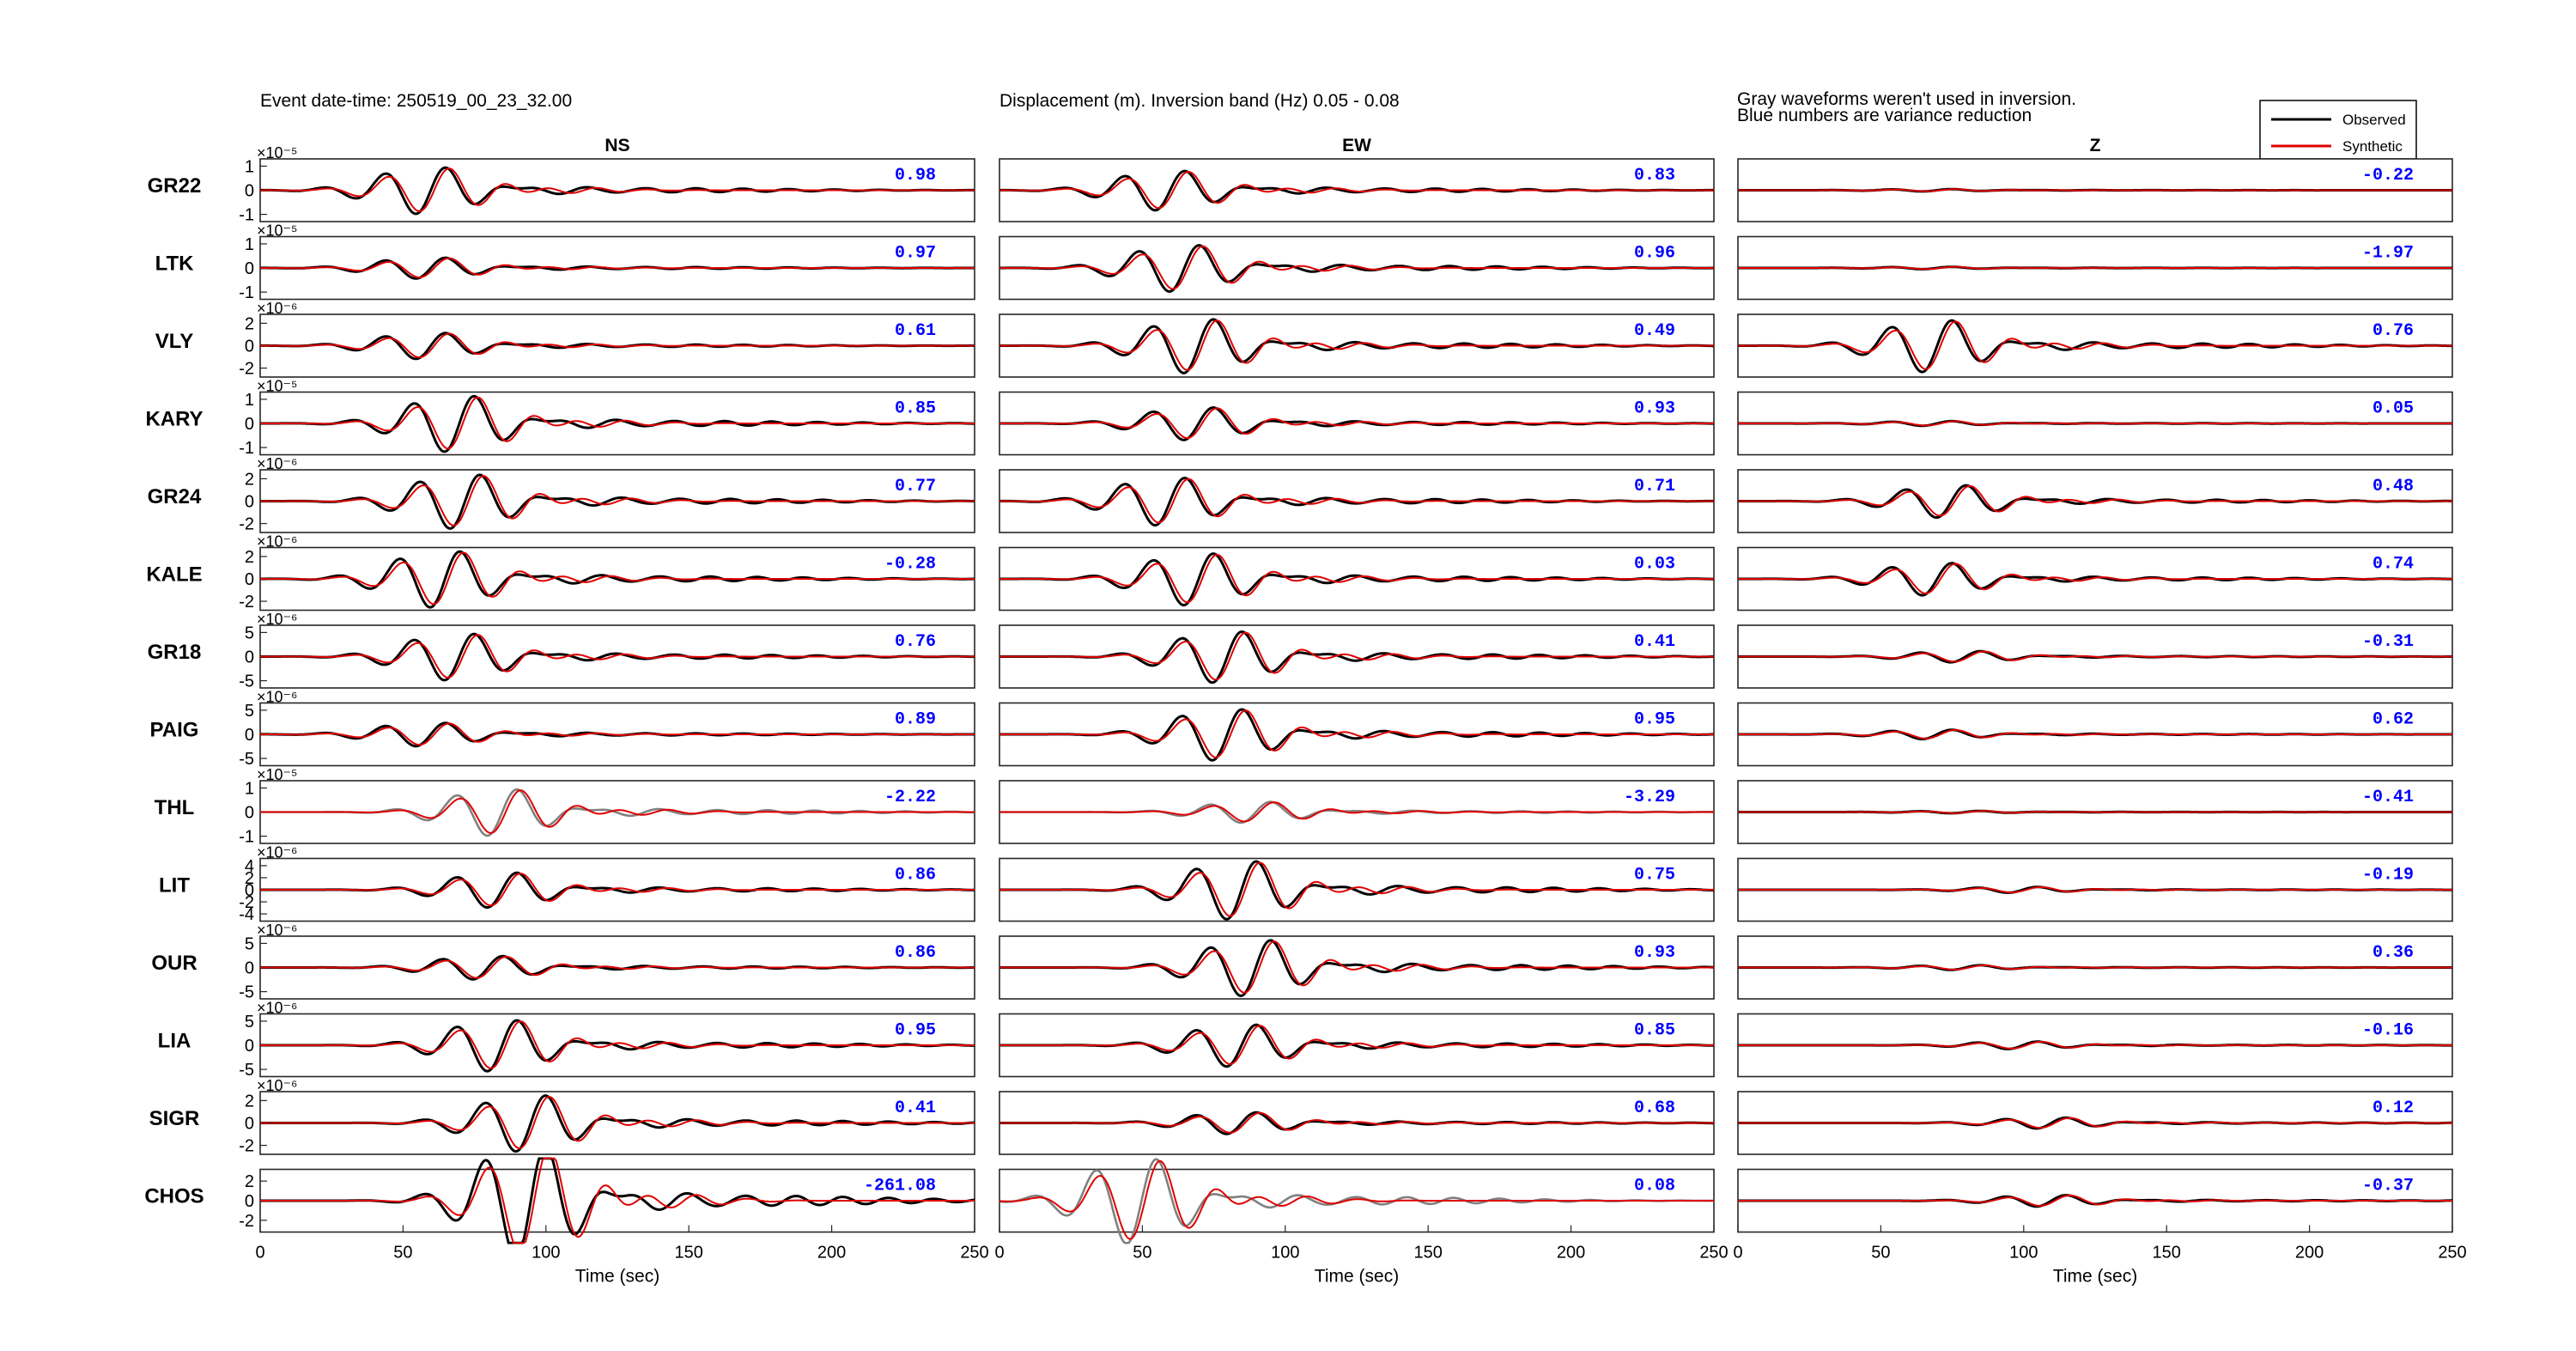 This screenshot has height=1351, width=2576. Describe the element at coordinates (1429, 1253) in the screenshot. I see `x-tick-label: 150` at that location.